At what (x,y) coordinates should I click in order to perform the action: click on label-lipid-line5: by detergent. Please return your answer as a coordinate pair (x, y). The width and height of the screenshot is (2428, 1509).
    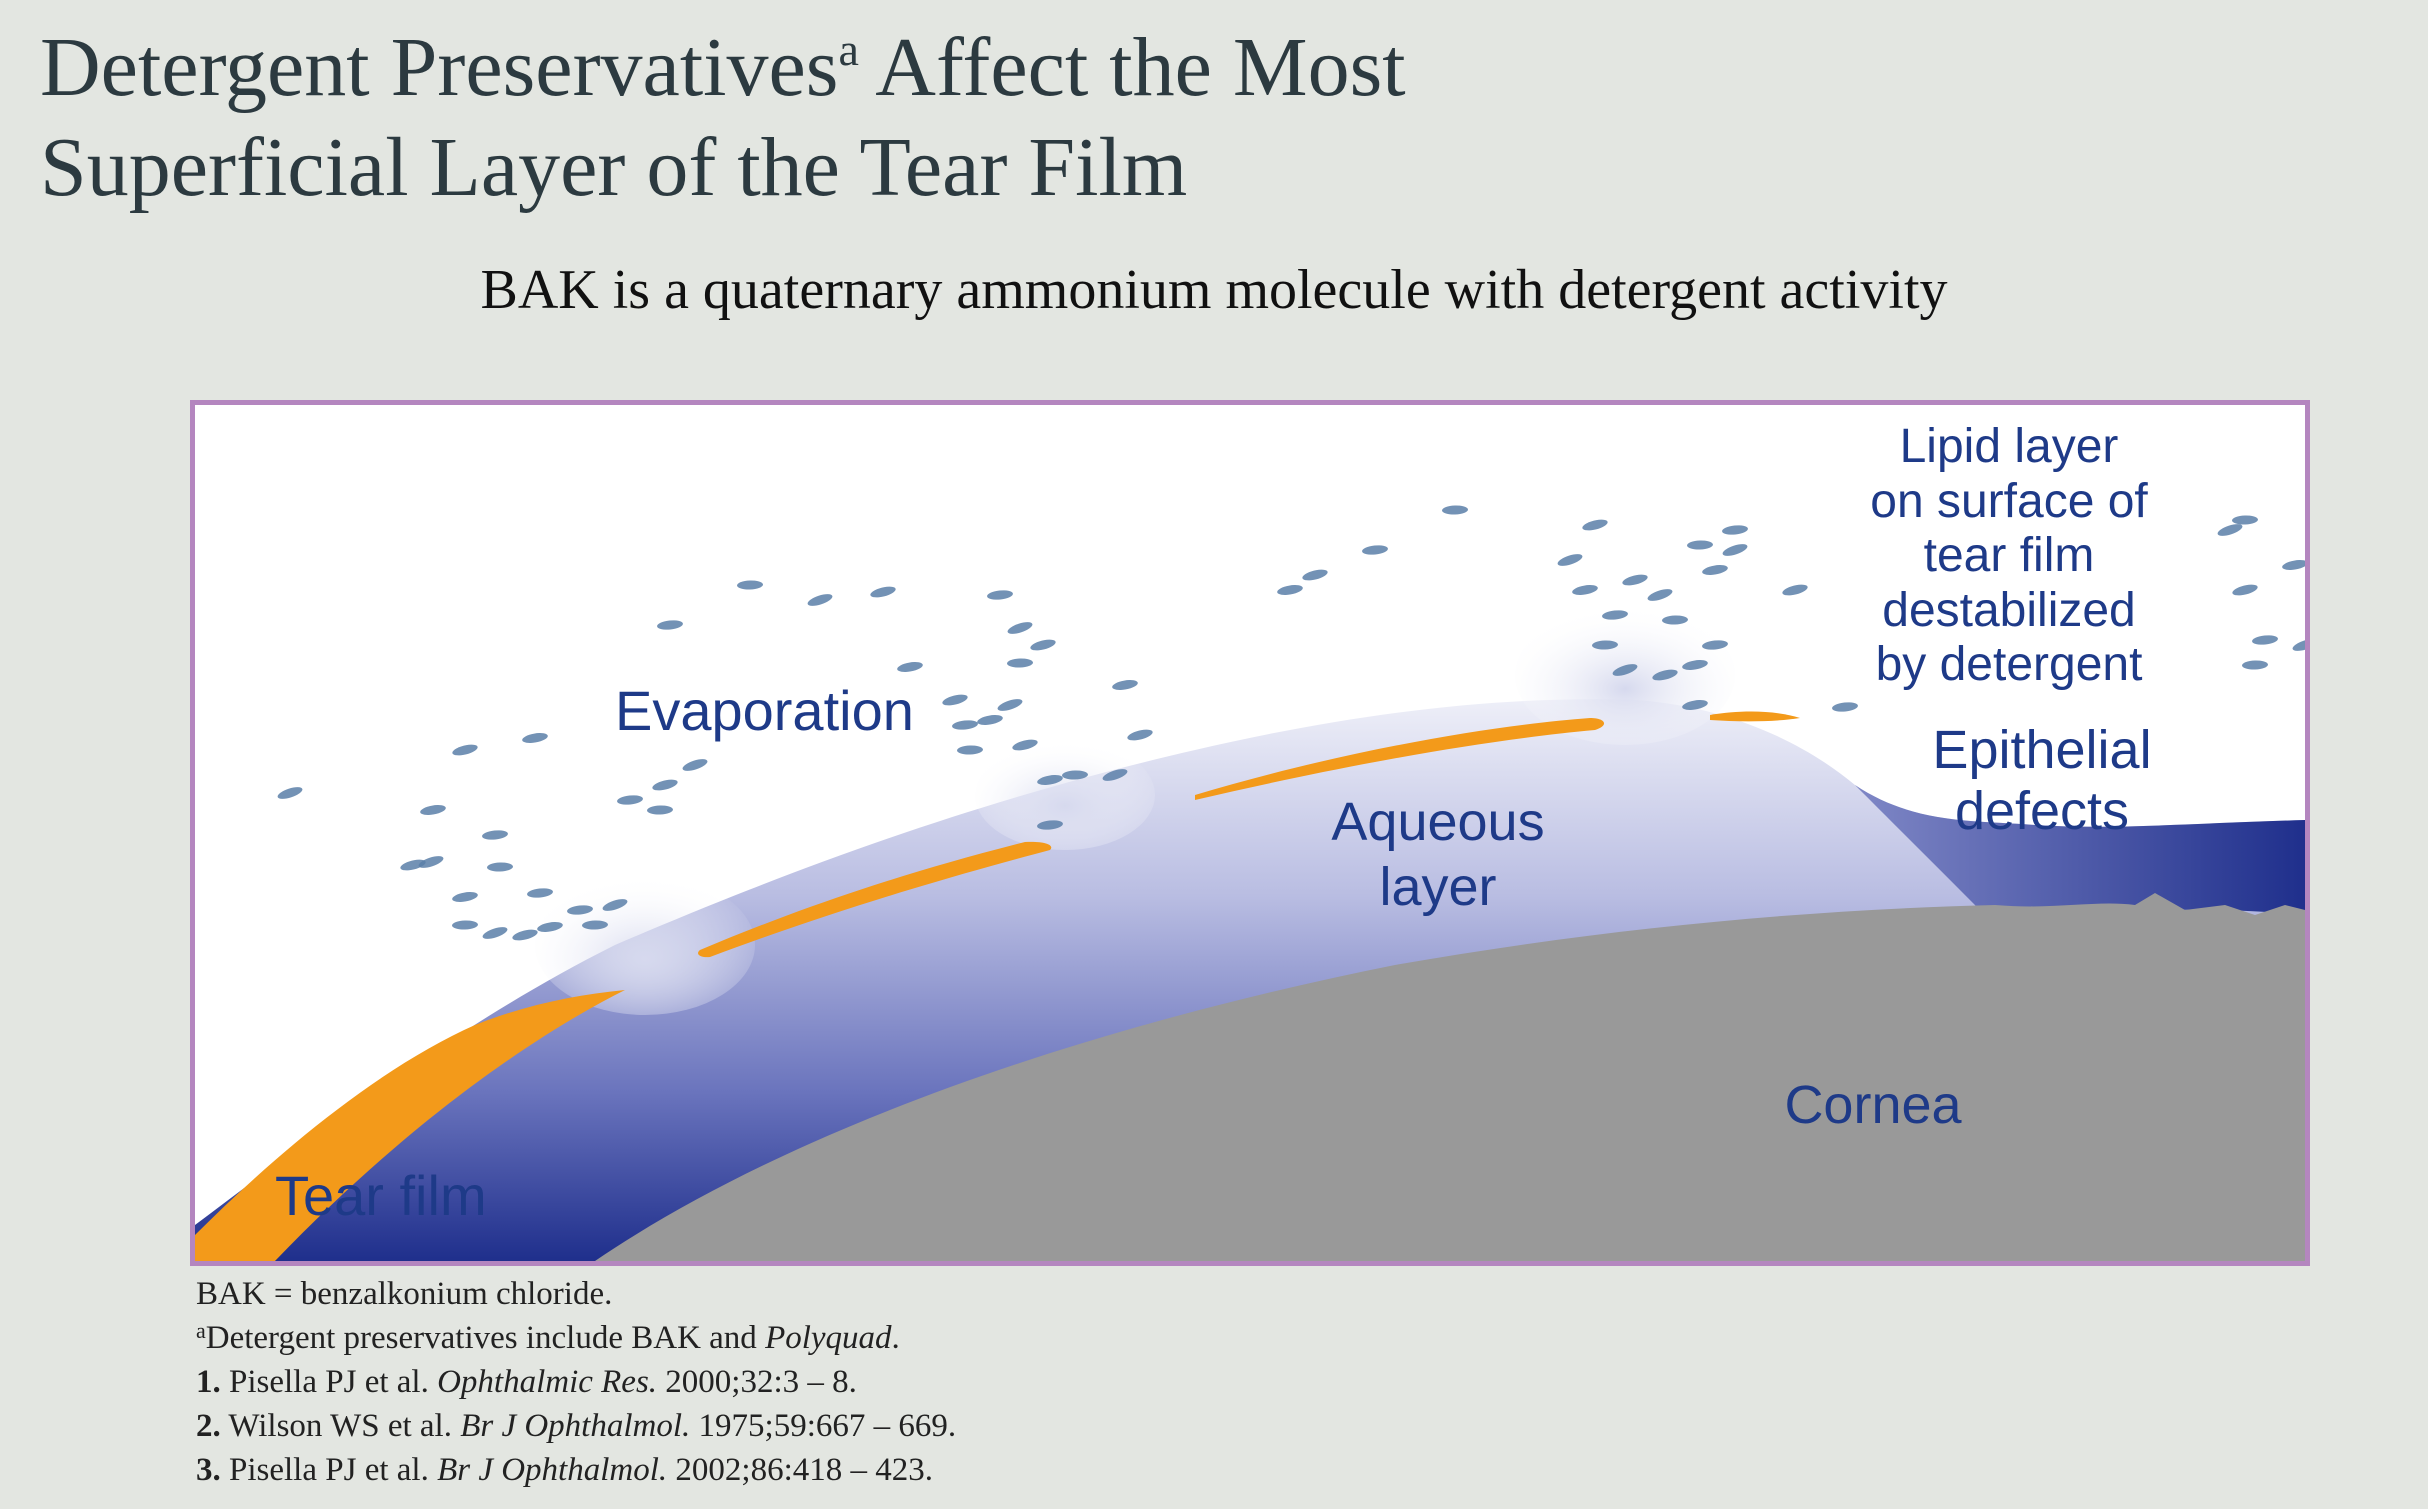
    Looking at the image, I should click on (2009, 664).